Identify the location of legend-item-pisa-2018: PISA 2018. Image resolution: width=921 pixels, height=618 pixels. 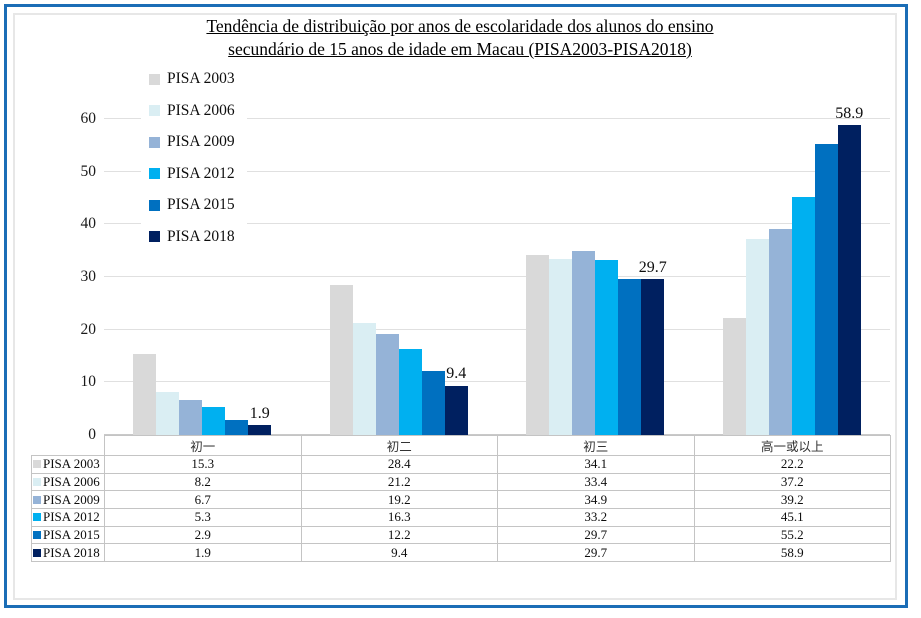
(192, 237).